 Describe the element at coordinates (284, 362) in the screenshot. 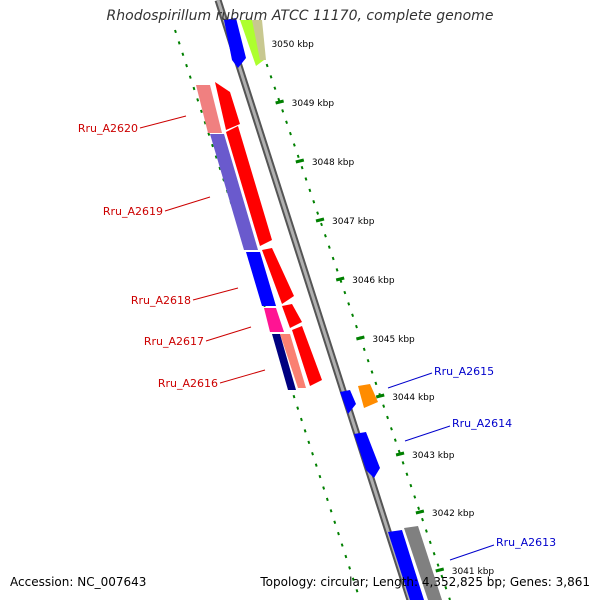

I see `gene-feature-a2616-navy` at that location.